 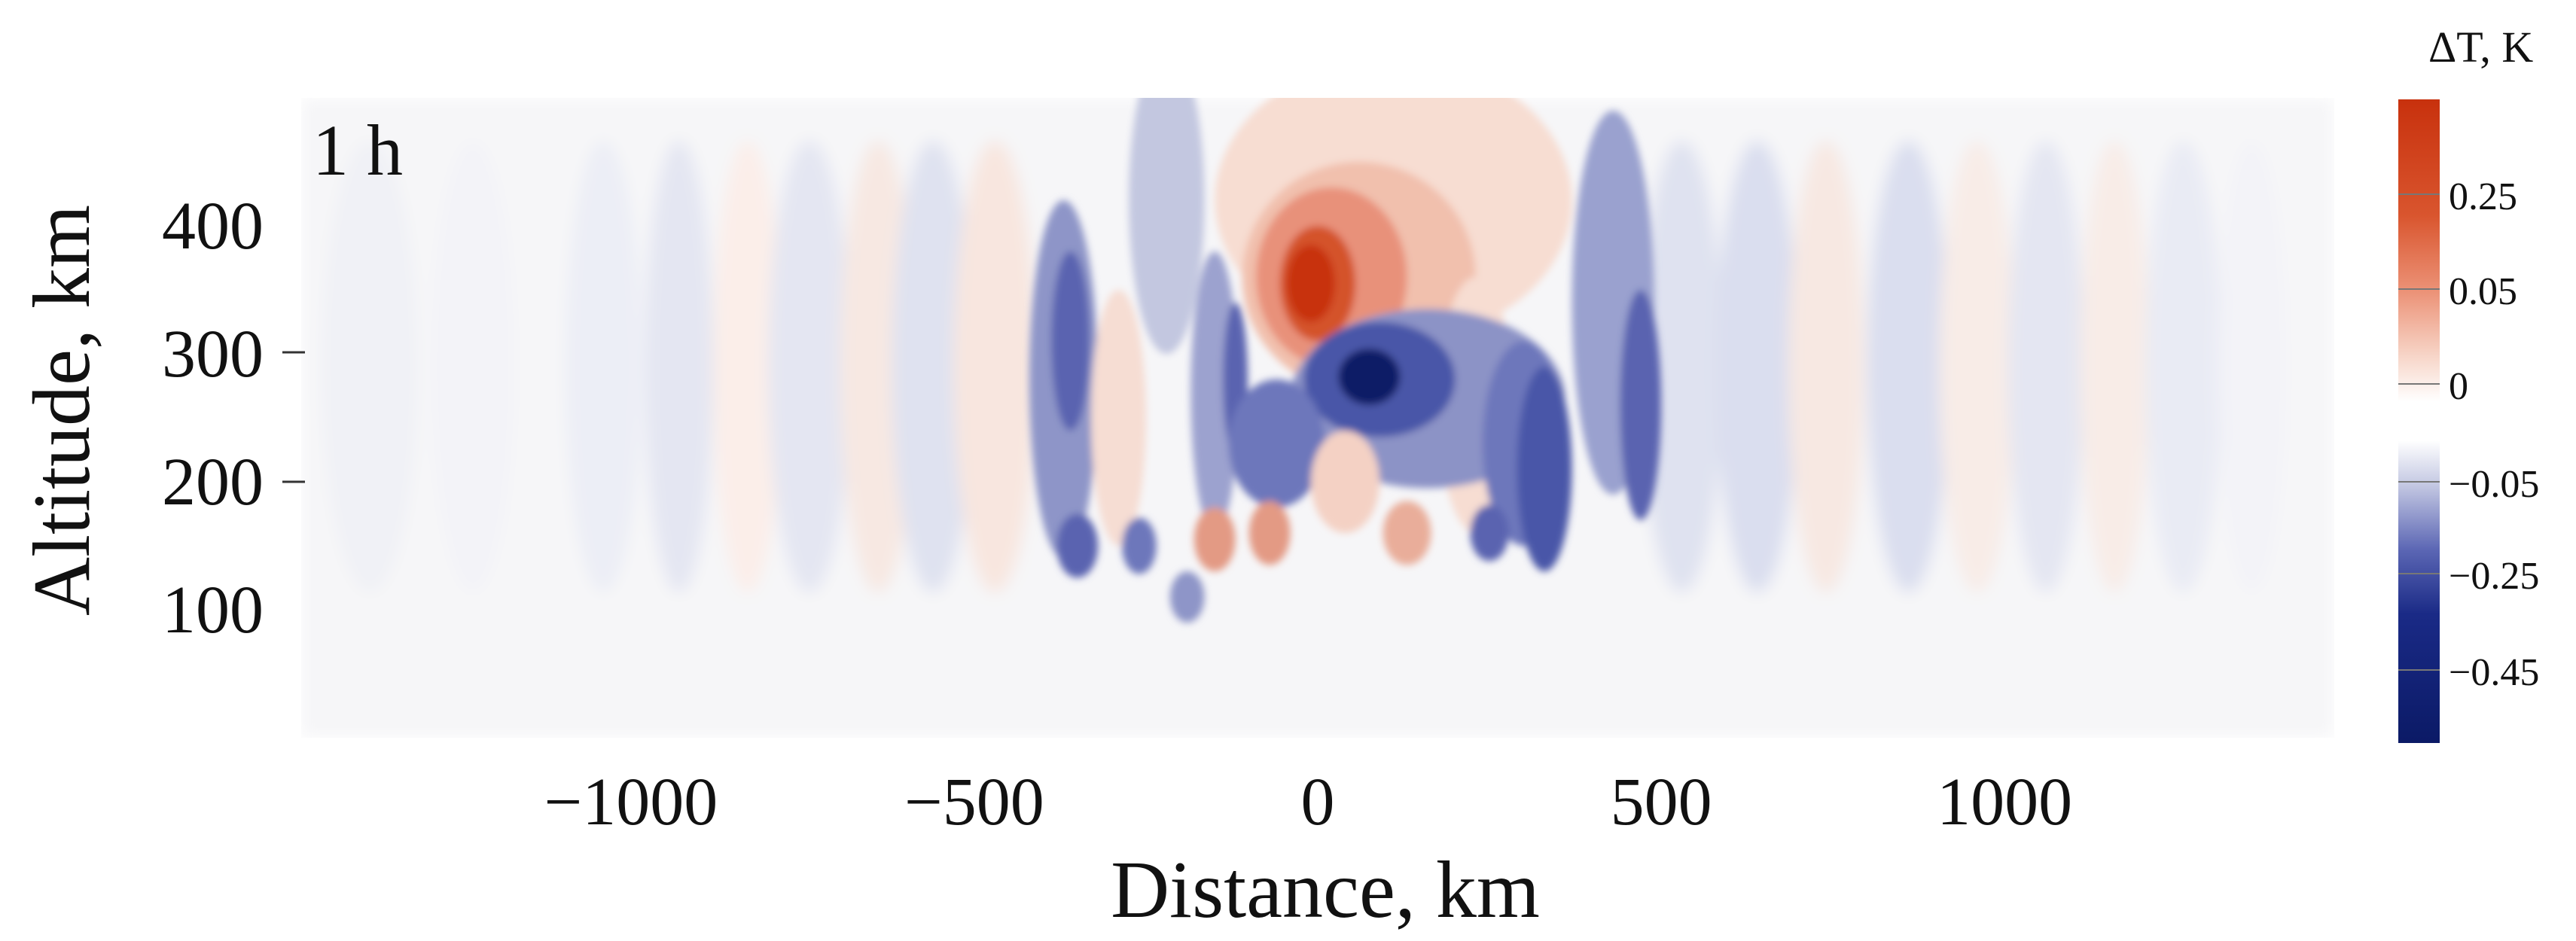 I want to click on y-tick-label: 200, so click(x=213, y=482).